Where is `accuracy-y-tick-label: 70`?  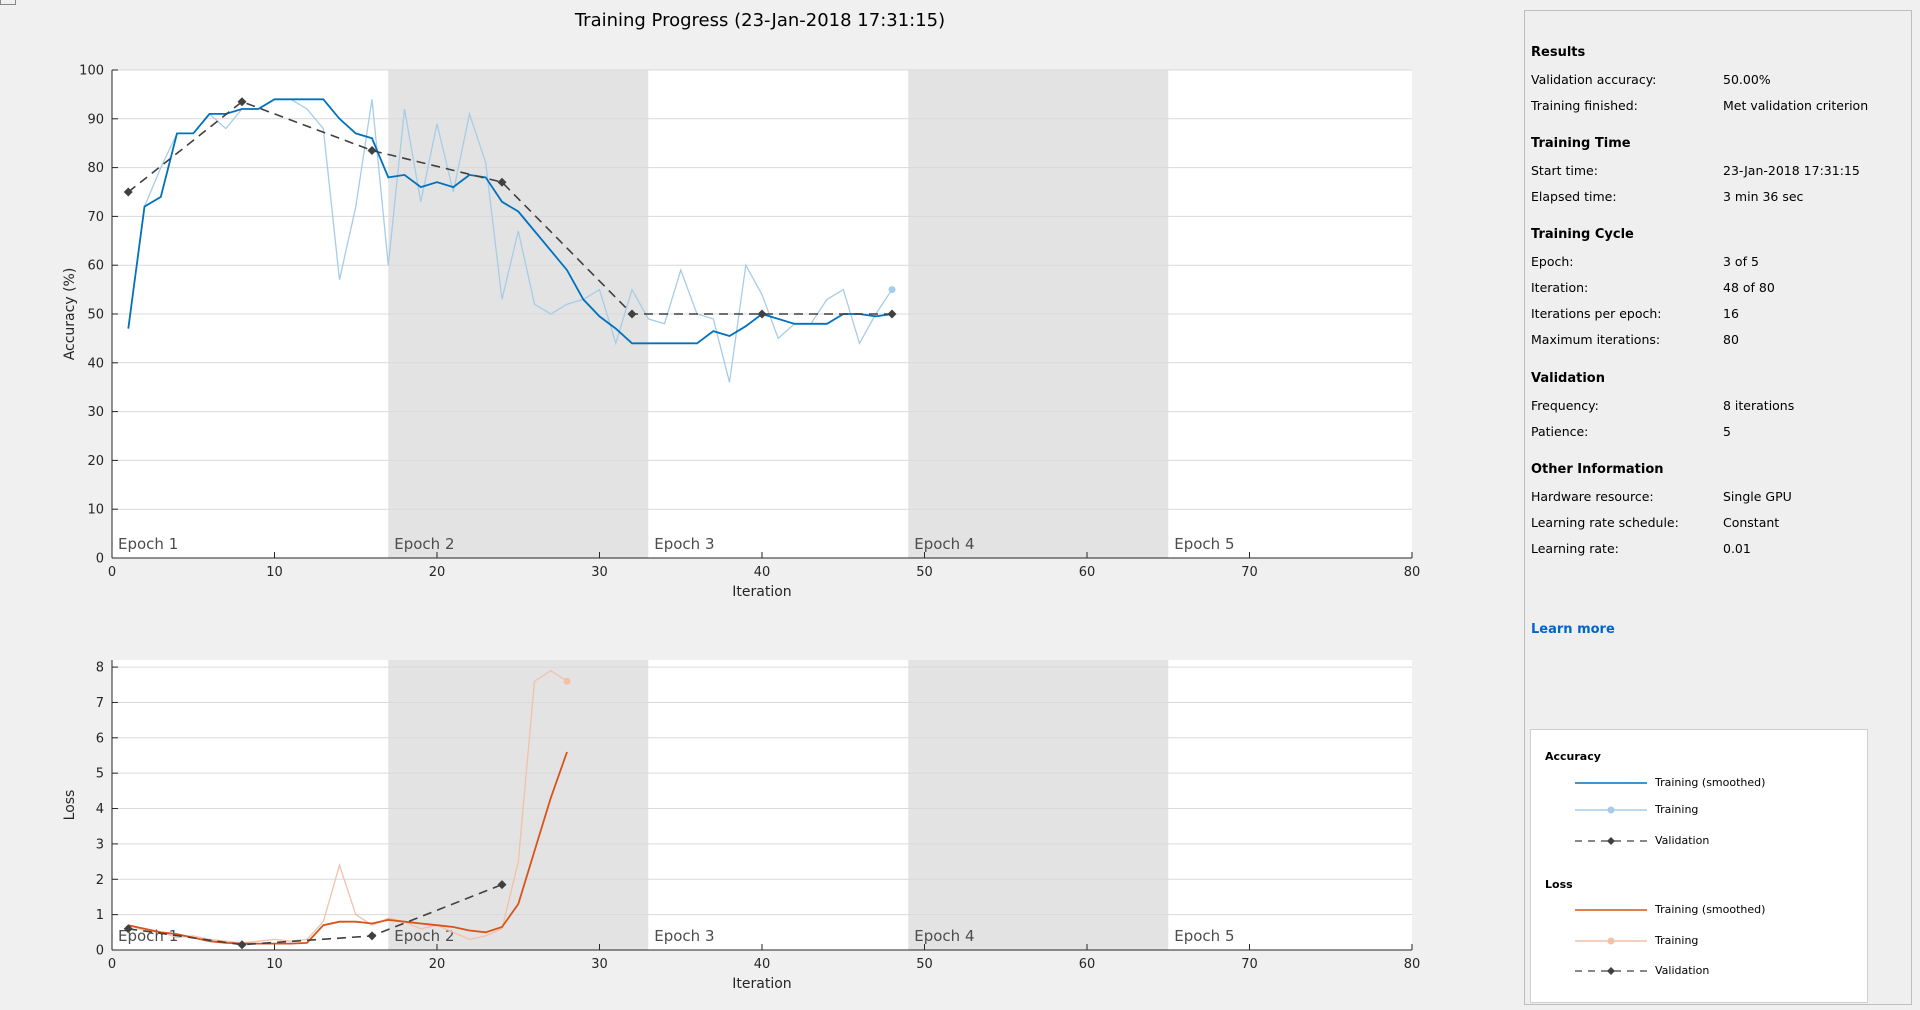 accuracy-y-tick-label: 70 is located at coordinates (95, 217).